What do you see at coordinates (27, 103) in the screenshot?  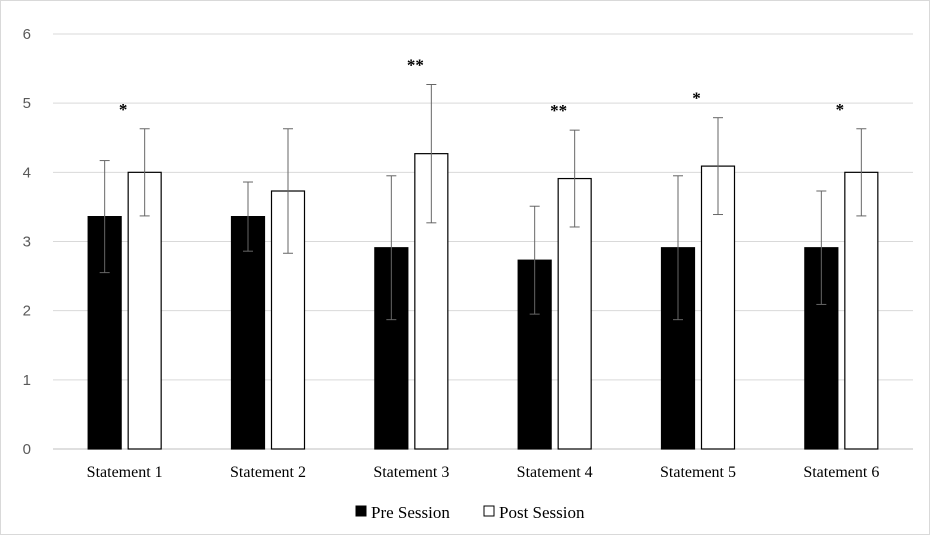 I see `y-tick-label: 5` at bounding box center [27, 103].